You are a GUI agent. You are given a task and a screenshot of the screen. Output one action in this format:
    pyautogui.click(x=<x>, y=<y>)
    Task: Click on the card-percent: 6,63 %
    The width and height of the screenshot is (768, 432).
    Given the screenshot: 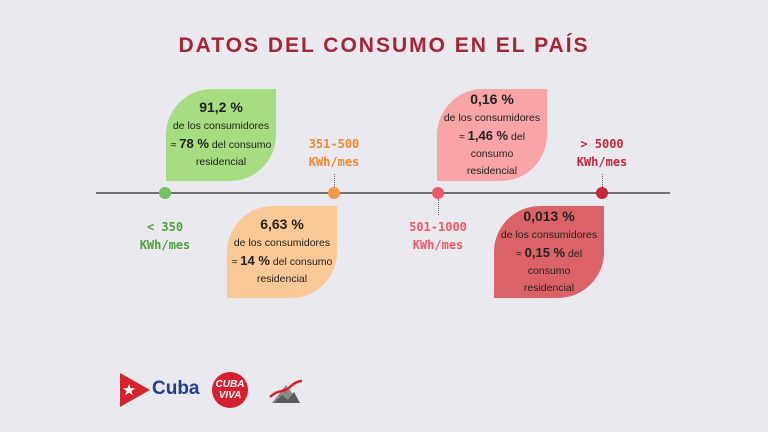 What is the action you would take?
    pyautogui.click(x=282, y=224)
    